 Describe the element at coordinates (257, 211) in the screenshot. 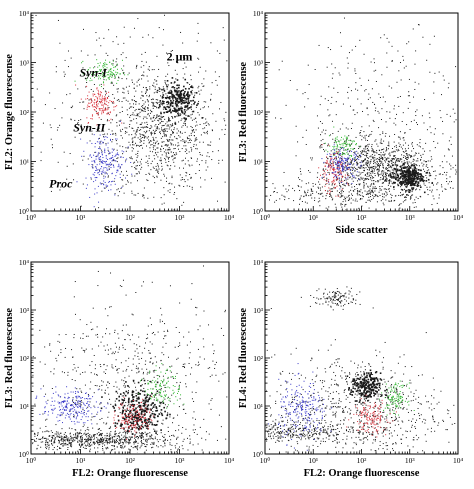

I see `y-tick-label: 10⁰` at that location.